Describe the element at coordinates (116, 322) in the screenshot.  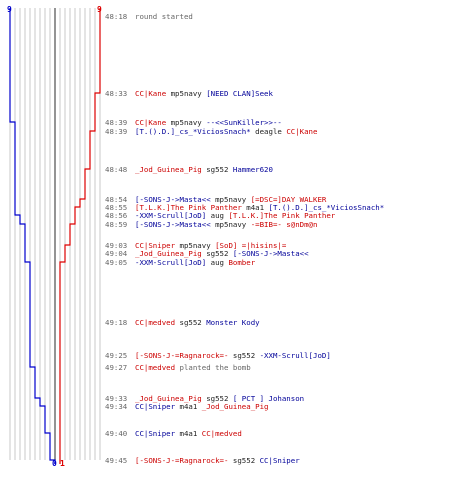
I see `timestamp: 49:18` at that location.